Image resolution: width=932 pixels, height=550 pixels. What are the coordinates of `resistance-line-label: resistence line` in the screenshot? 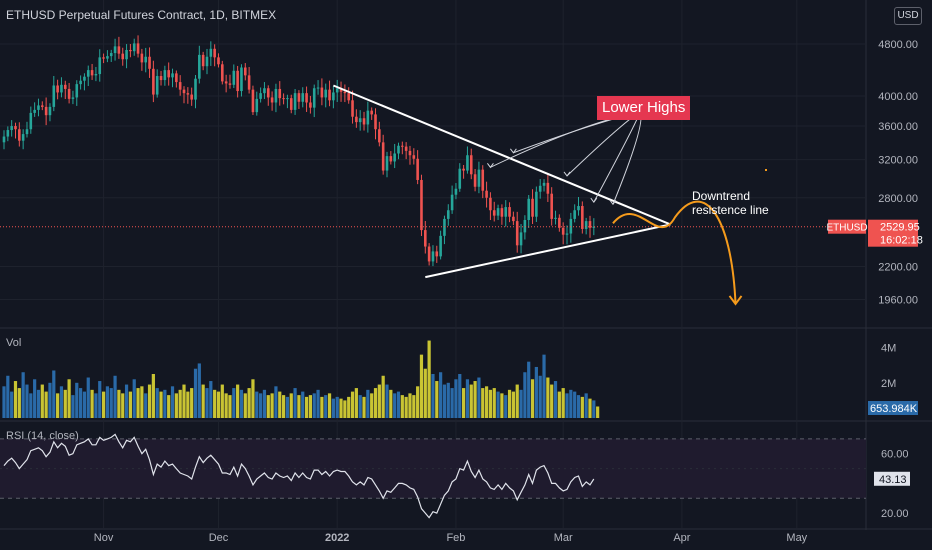 It's located at (730, 210).